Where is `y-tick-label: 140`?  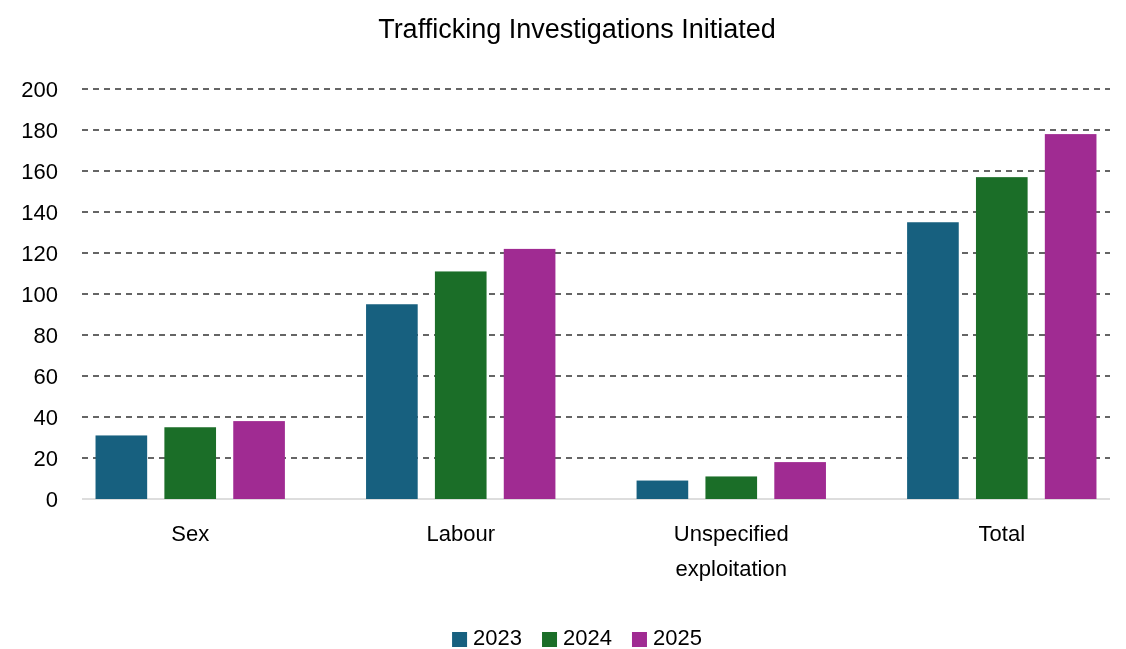 y-tick-label: 140 is located at coordinates (39, 212).